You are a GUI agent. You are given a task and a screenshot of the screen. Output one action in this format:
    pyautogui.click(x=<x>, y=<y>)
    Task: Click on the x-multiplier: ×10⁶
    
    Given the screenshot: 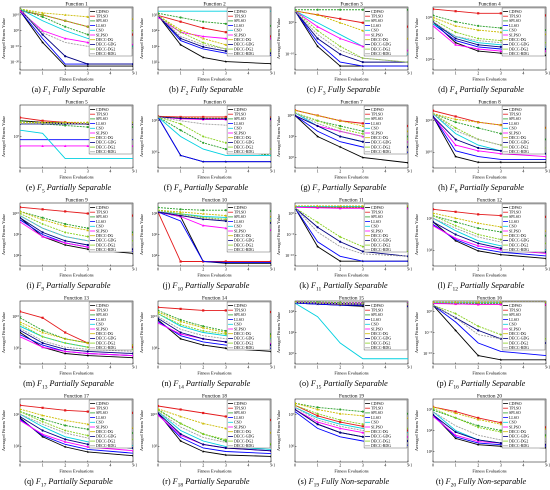 What is the action you would take?
    pyautogui.click(x=273, y=171)
    